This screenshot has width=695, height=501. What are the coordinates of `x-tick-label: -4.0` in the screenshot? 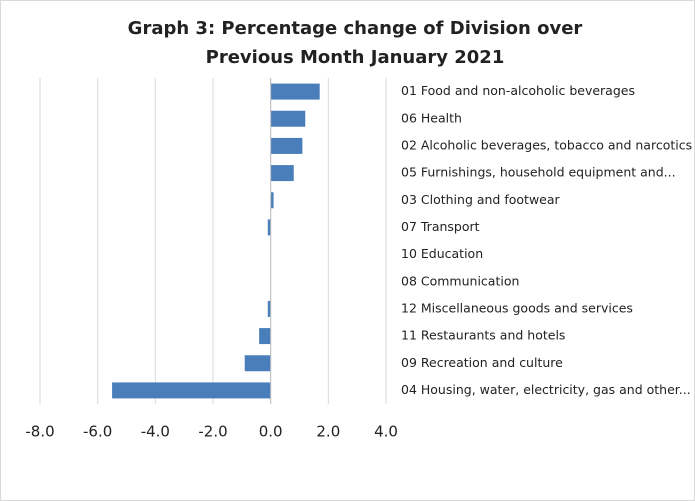 It's located at (155, 432).